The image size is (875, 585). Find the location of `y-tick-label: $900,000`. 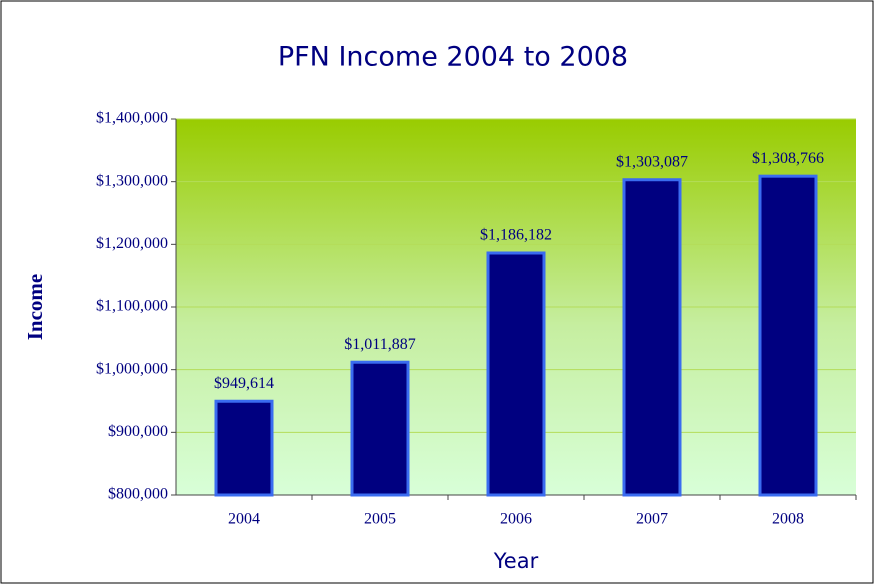

y-tick-label: $900,000 is located at coordinates (138, 431).